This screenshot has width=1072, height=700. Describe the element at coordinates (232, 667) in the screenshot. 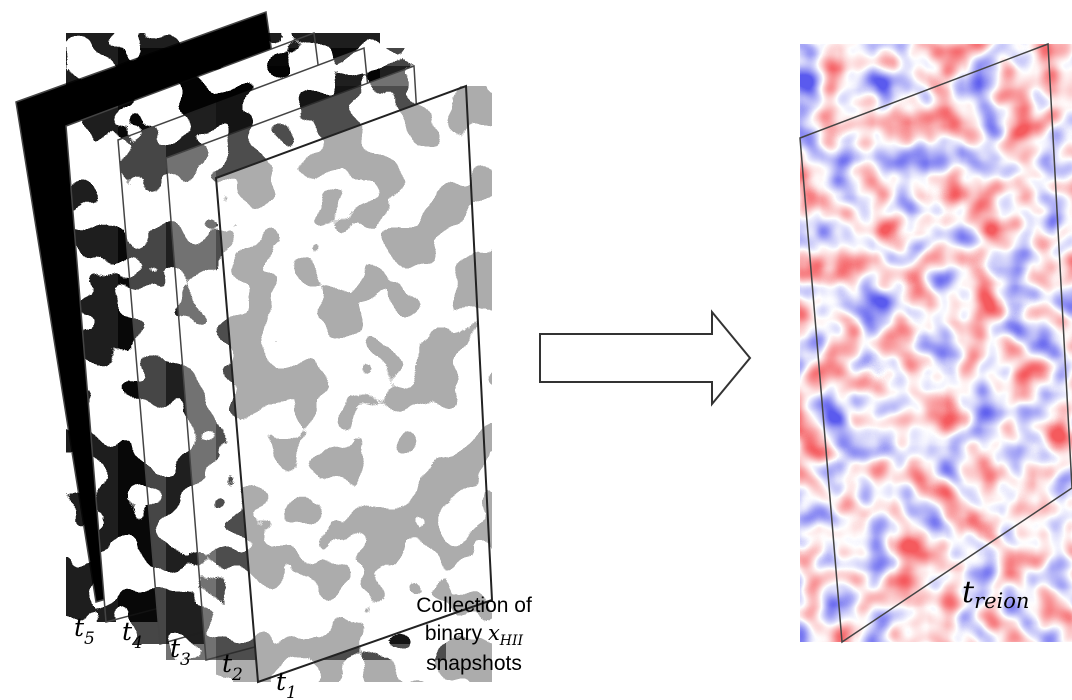

I see `label-t2: t2` at that location.